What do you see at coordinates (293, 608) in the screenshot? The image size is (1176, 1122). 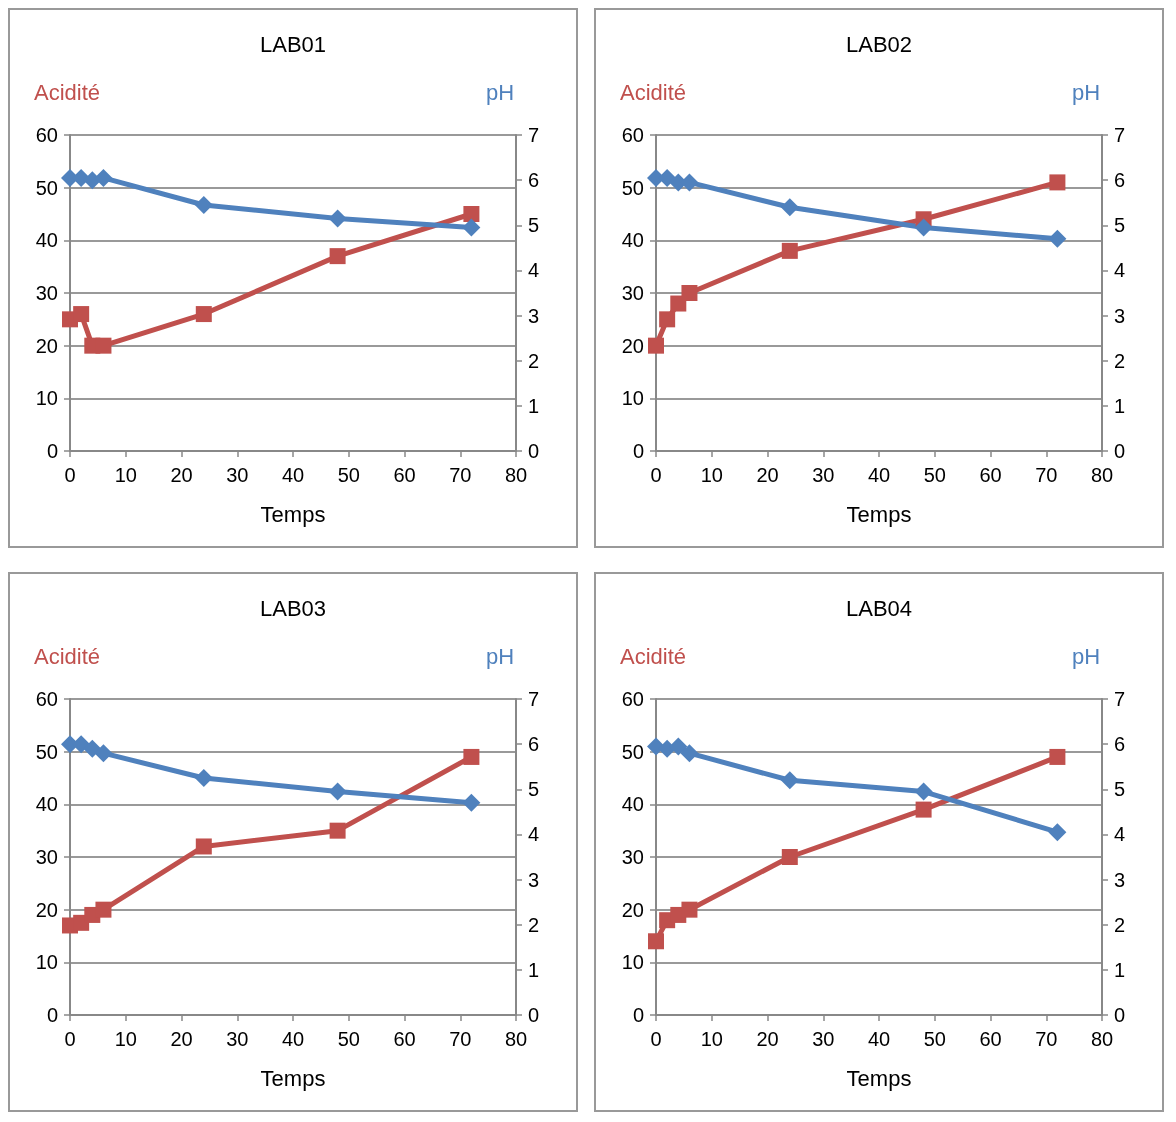 I see `chart-title: LAB03` at bounding box center [293, 608].